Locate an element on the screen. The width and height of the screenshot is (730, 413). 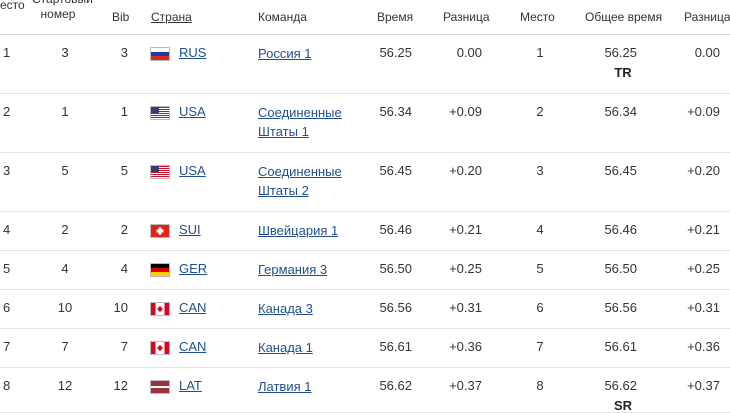
cell-total-time: 56.34 is located at coordinates (620, 111).